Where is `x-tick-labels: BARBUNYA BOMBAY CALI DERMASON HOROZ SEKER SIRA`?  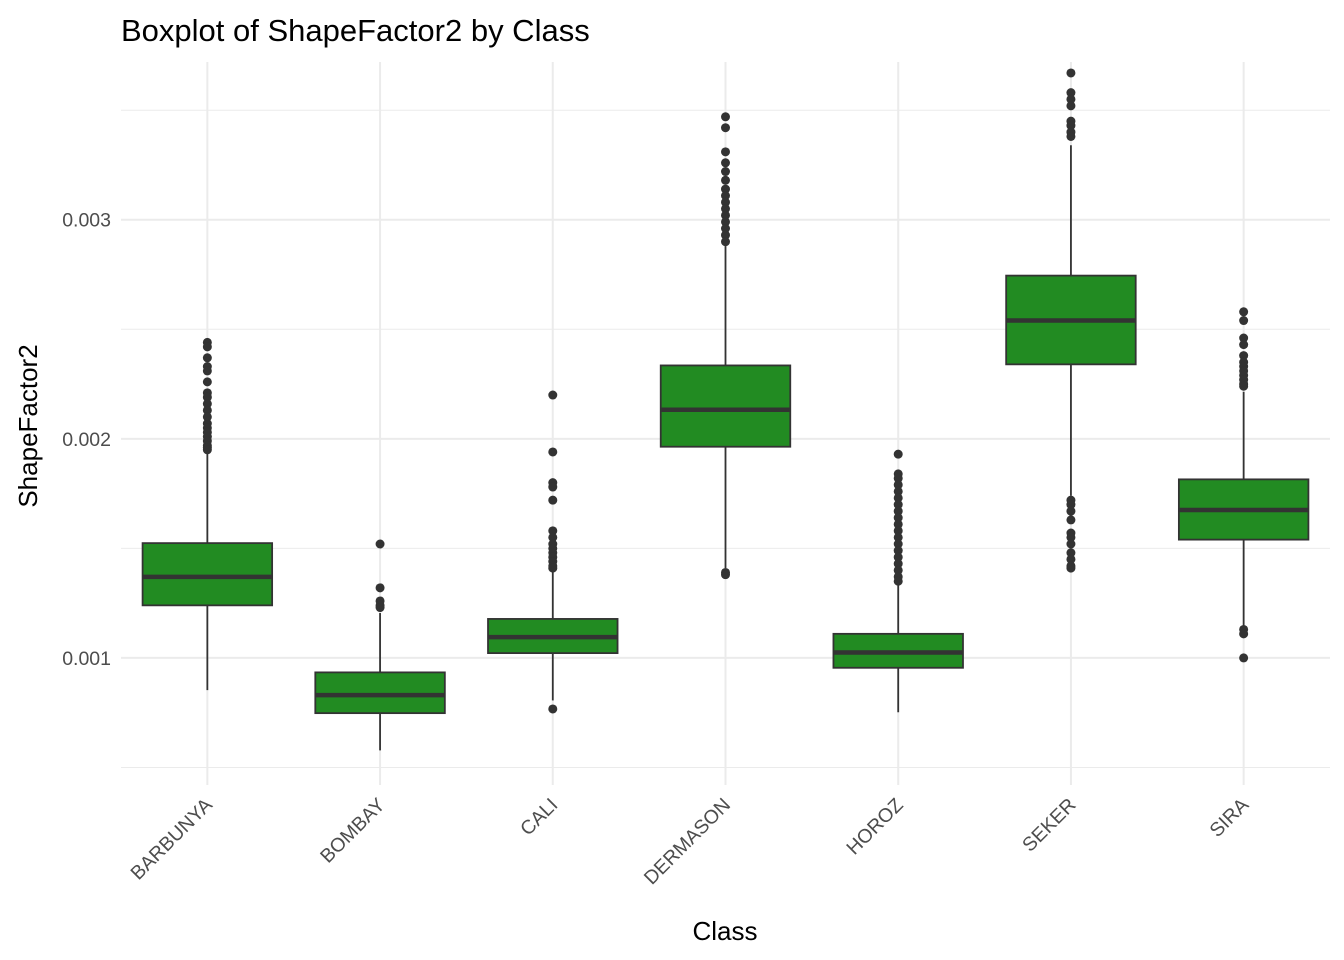
x-tick-labels: BARBUNYA BOMBAY CALI DERMASON HOROZ SEKER SIRA is located at coordinates (689, 841).